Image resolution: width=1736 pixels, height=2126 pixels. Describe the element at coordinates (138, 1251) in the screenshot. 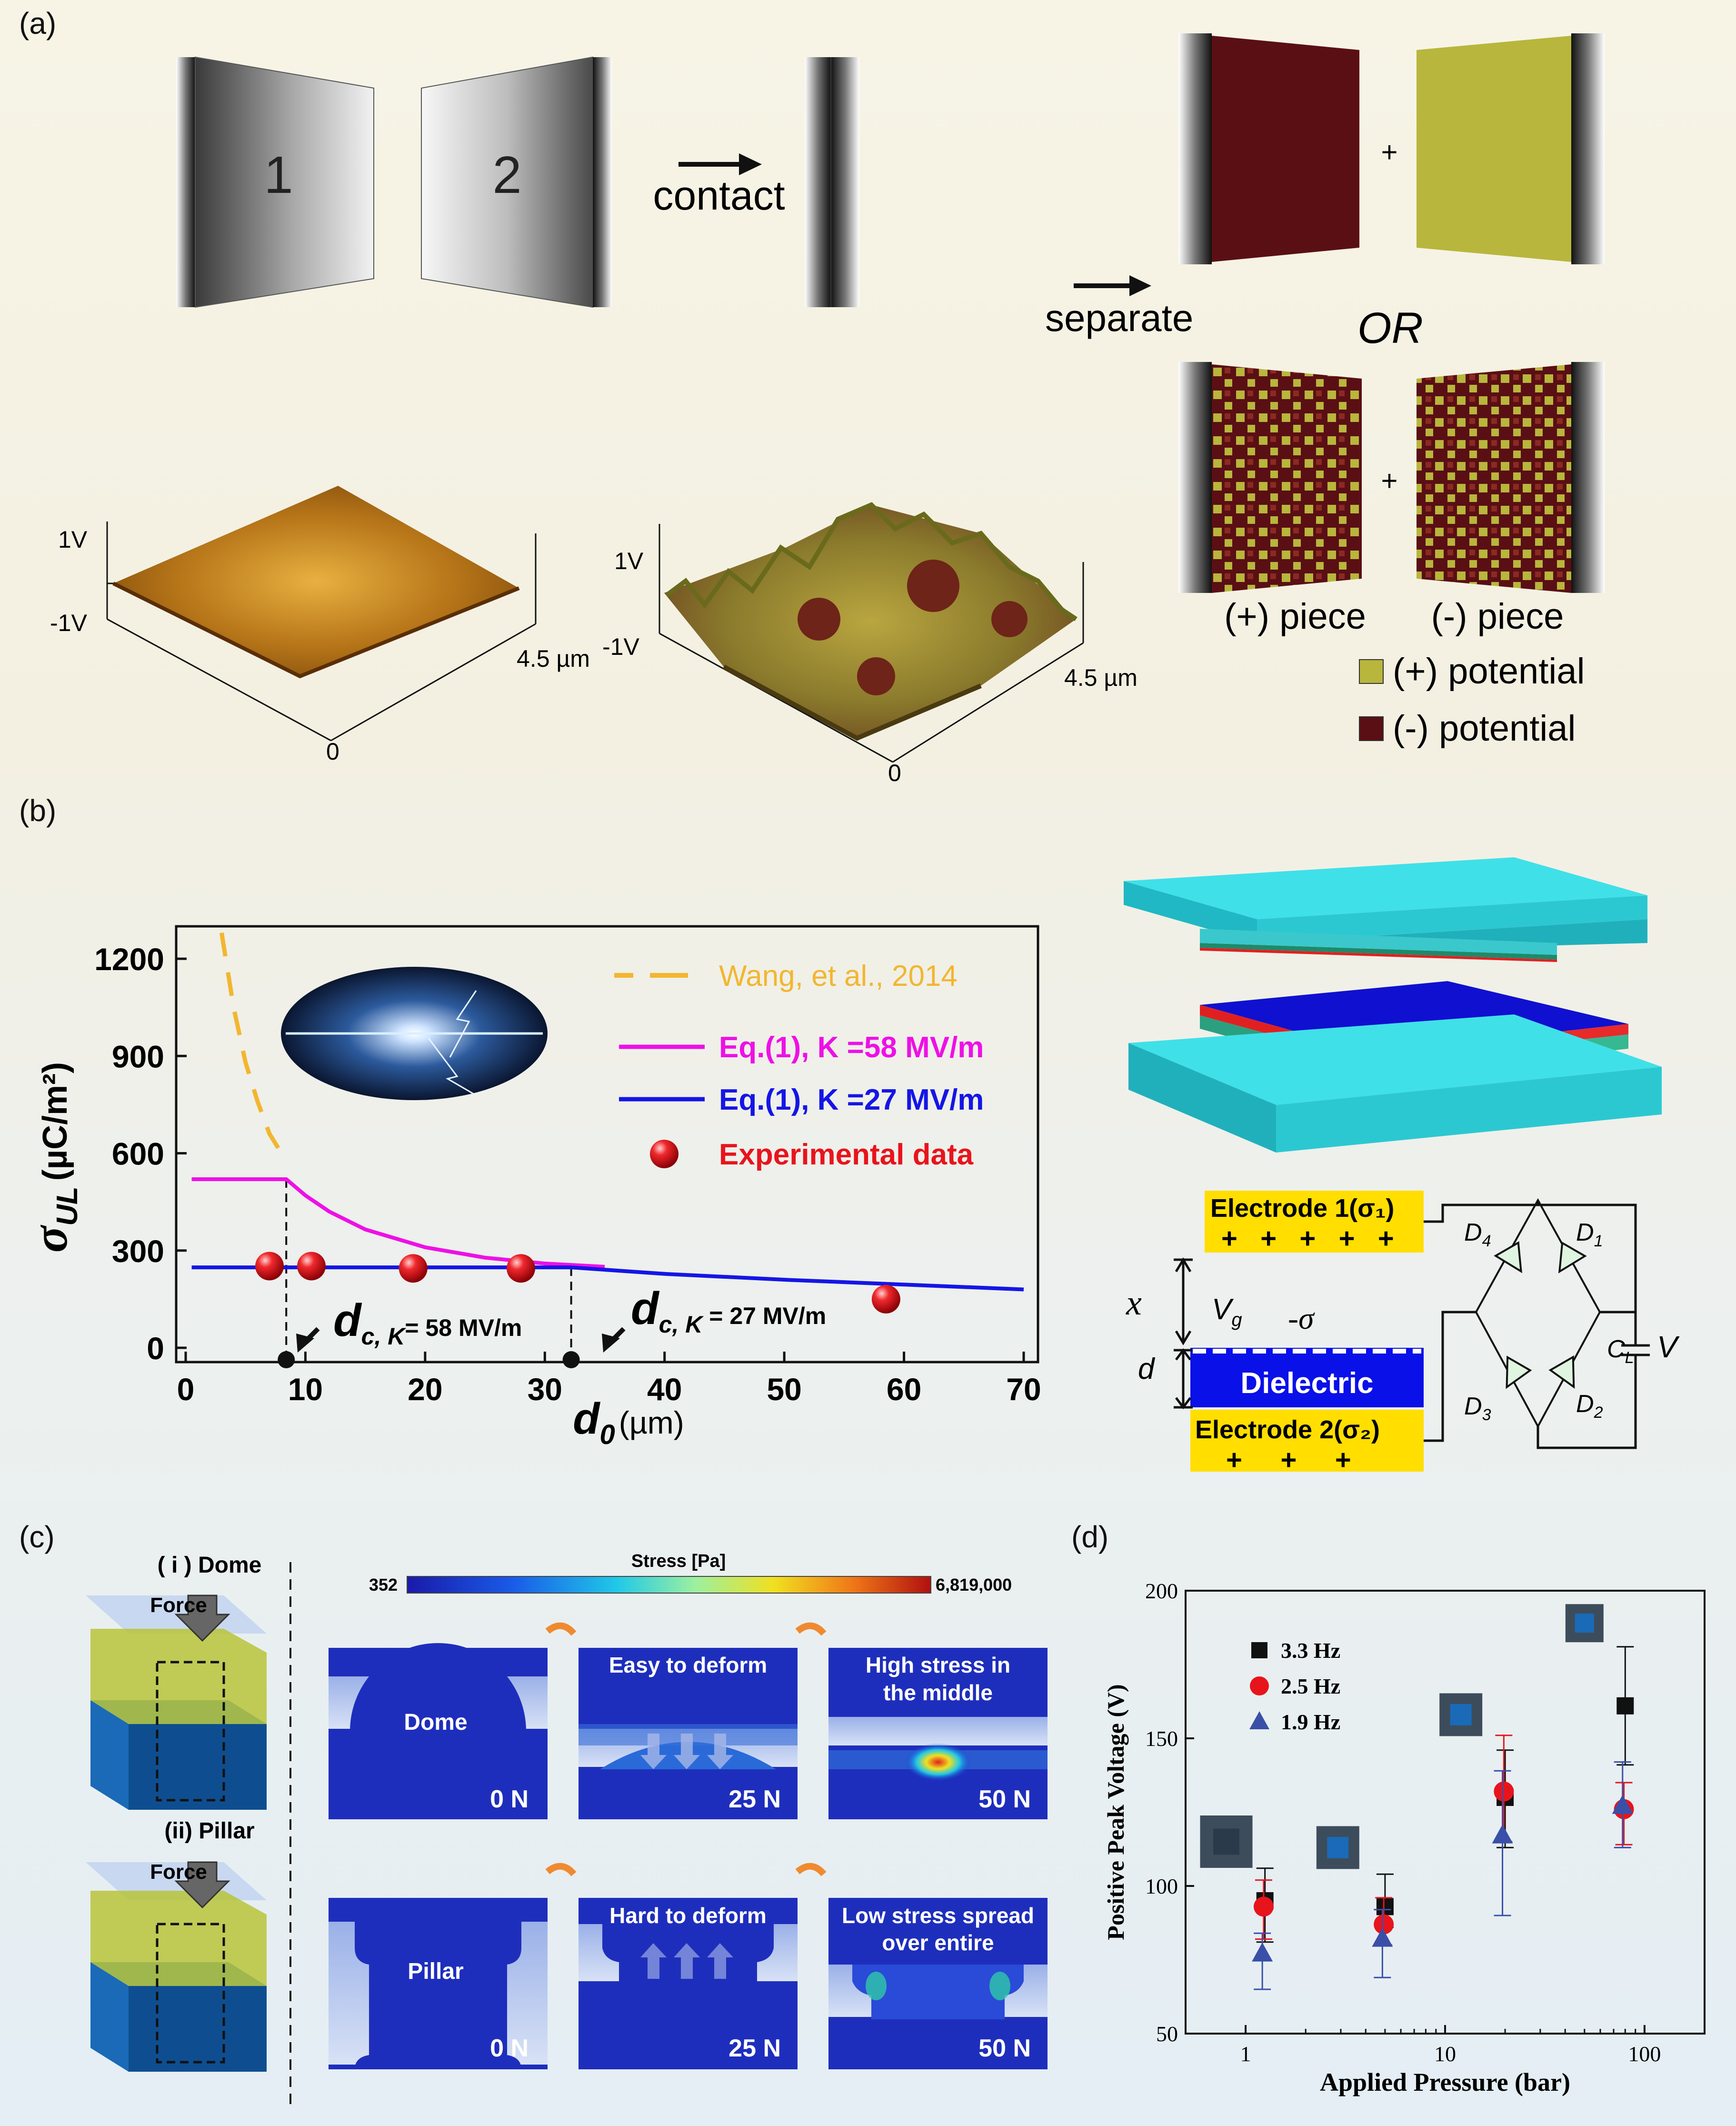

I see `y-tick-label: 300` at that location.